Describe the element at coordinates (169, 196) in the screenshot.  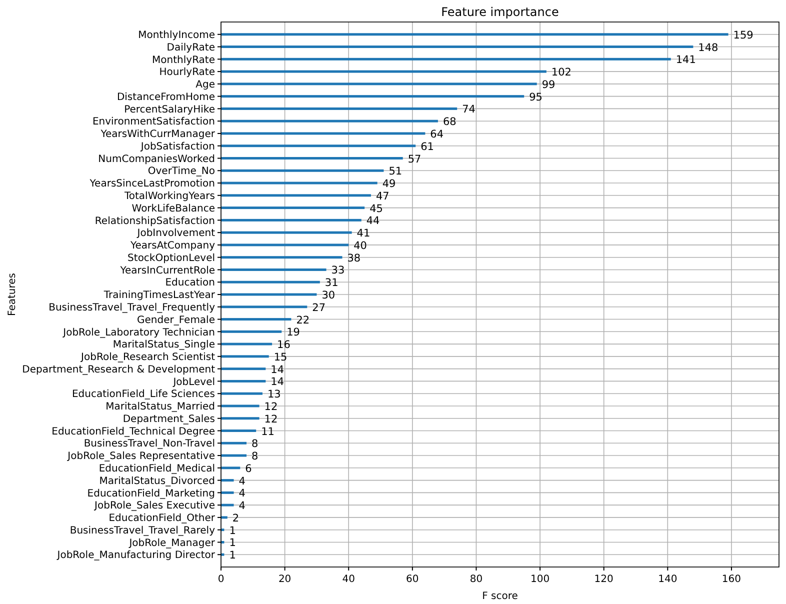
I see `y-tick-label: TotalWorkingYears` at that location.